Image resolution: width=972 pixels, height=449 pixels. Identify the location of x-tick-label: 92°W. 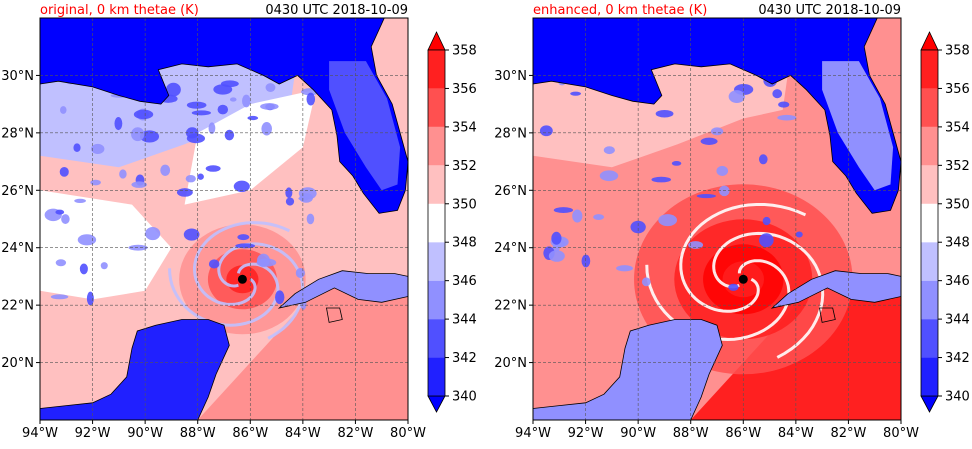
(586, 433).